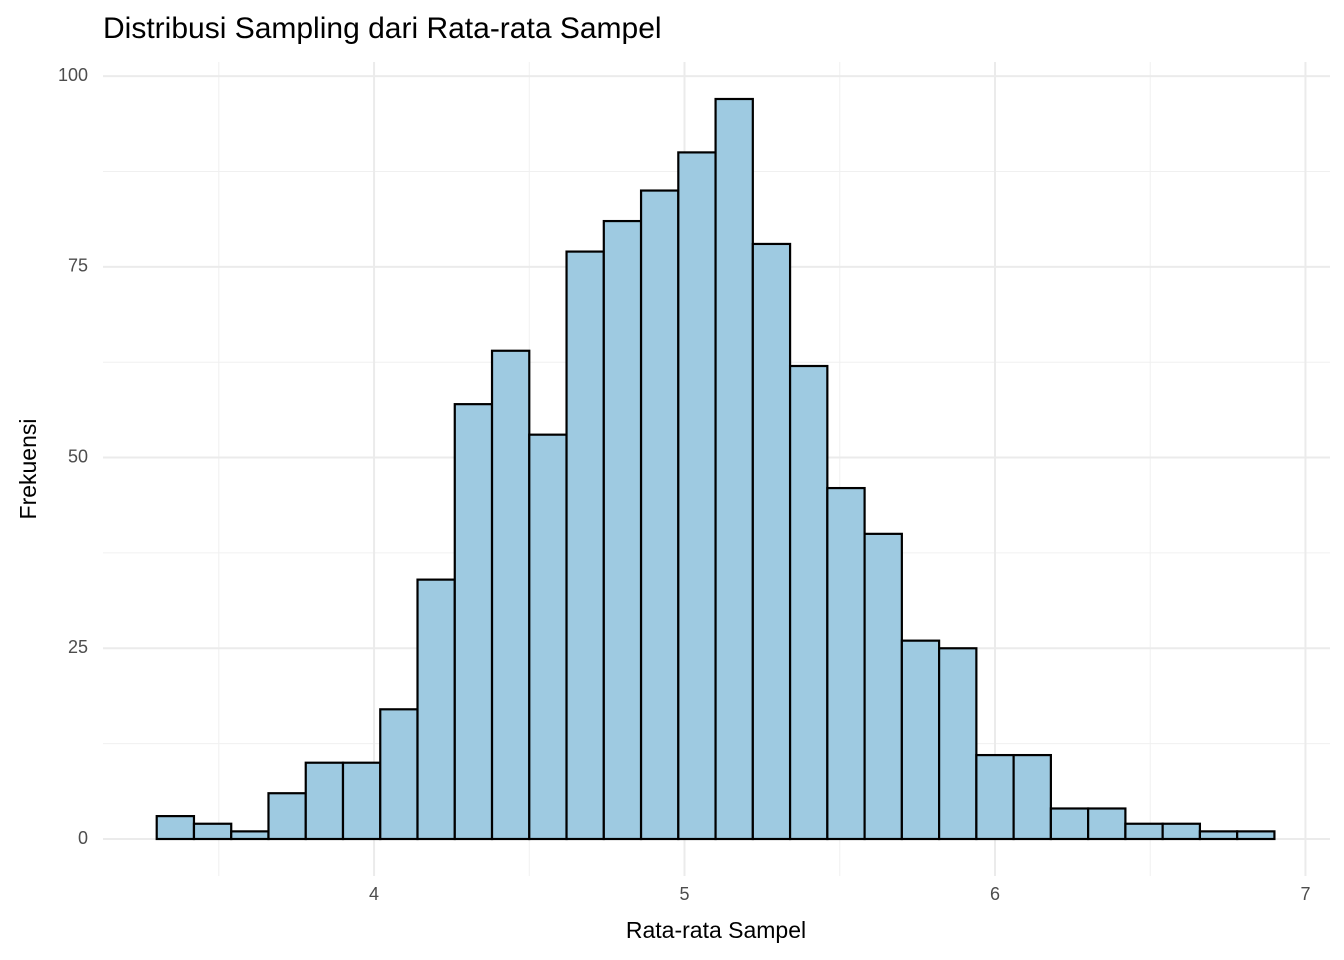 The height and width of the screenshot is (960, 1344). I want to click on y-tick-label: 75, so click(78, 266).